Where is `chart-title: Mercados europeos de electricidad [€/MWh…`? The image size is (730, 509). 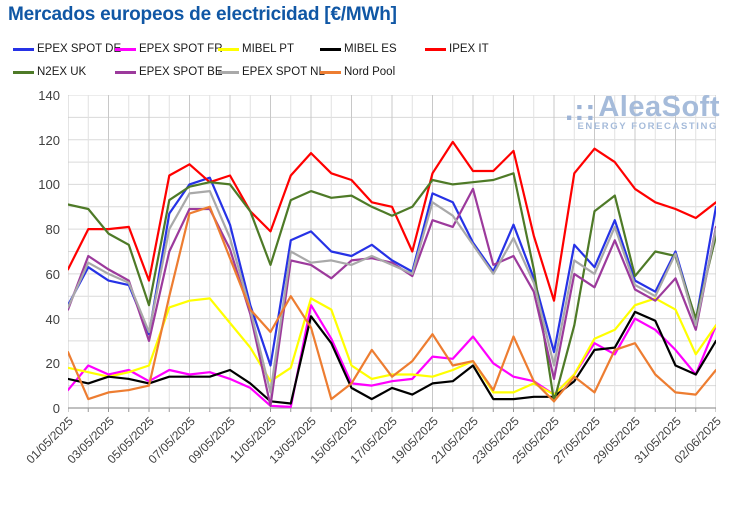 chart-title: Mercados europeos de electricidad [€/MWh… is located at coordinates (202, 14).